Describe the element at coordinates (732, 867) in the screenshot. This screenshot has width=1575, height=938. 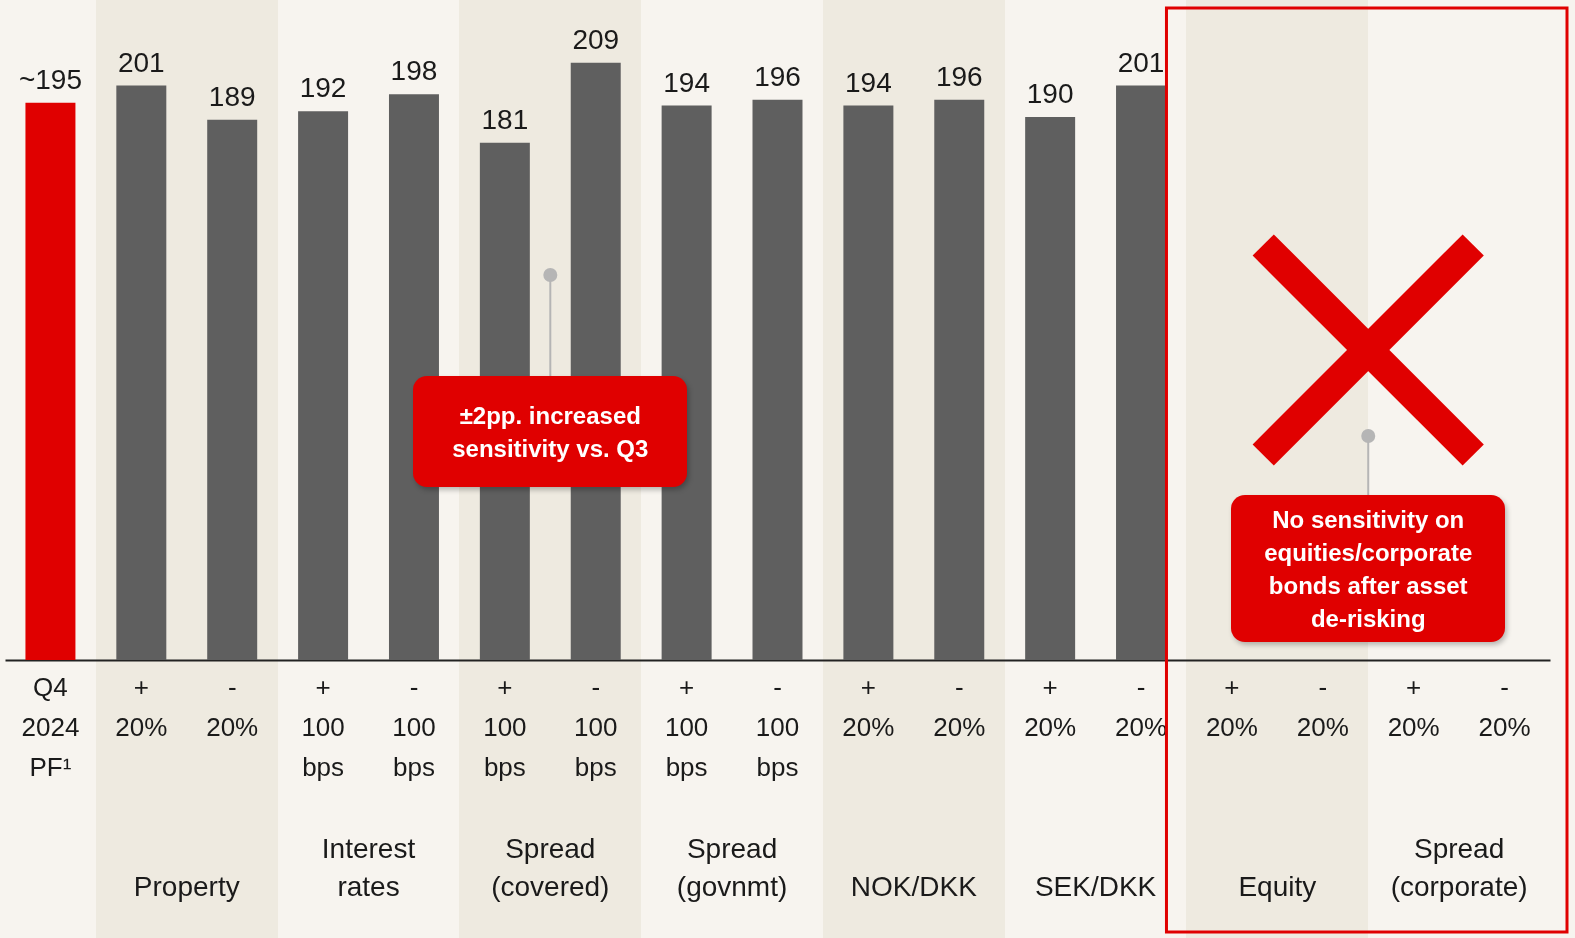
I see `text: Spread (govnmt)` at that location.